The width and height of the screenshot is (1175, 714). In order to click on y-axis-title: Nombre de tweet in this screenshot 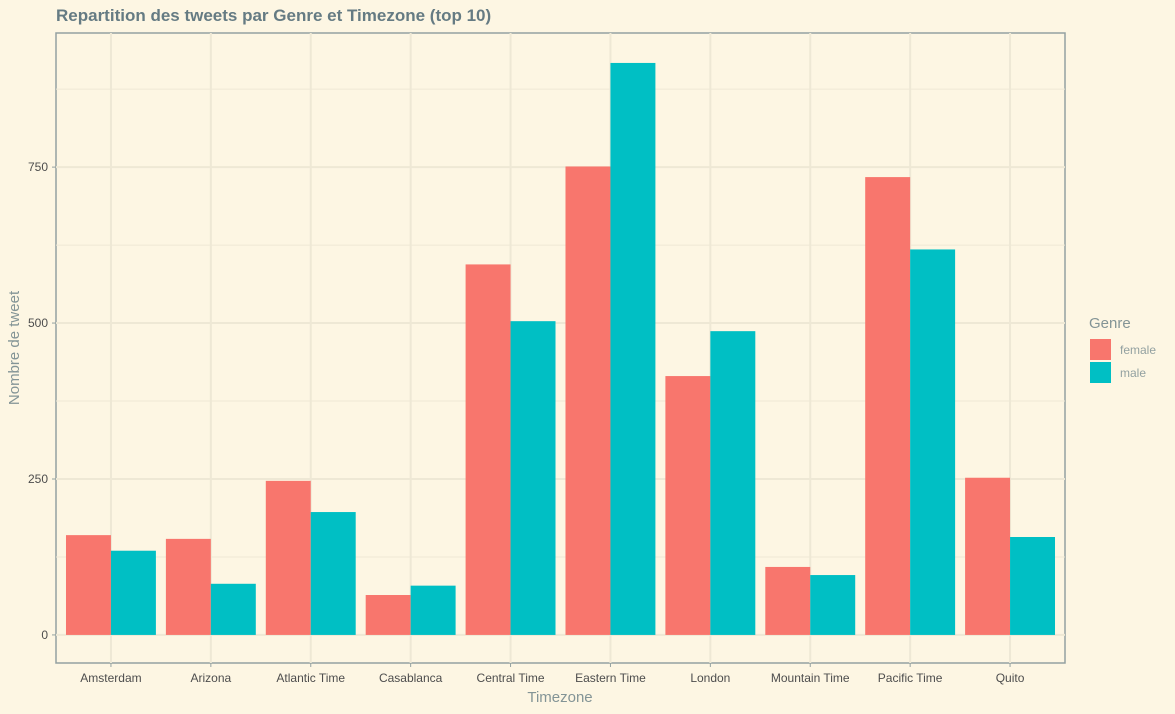, I will do `click(14, 347)`.